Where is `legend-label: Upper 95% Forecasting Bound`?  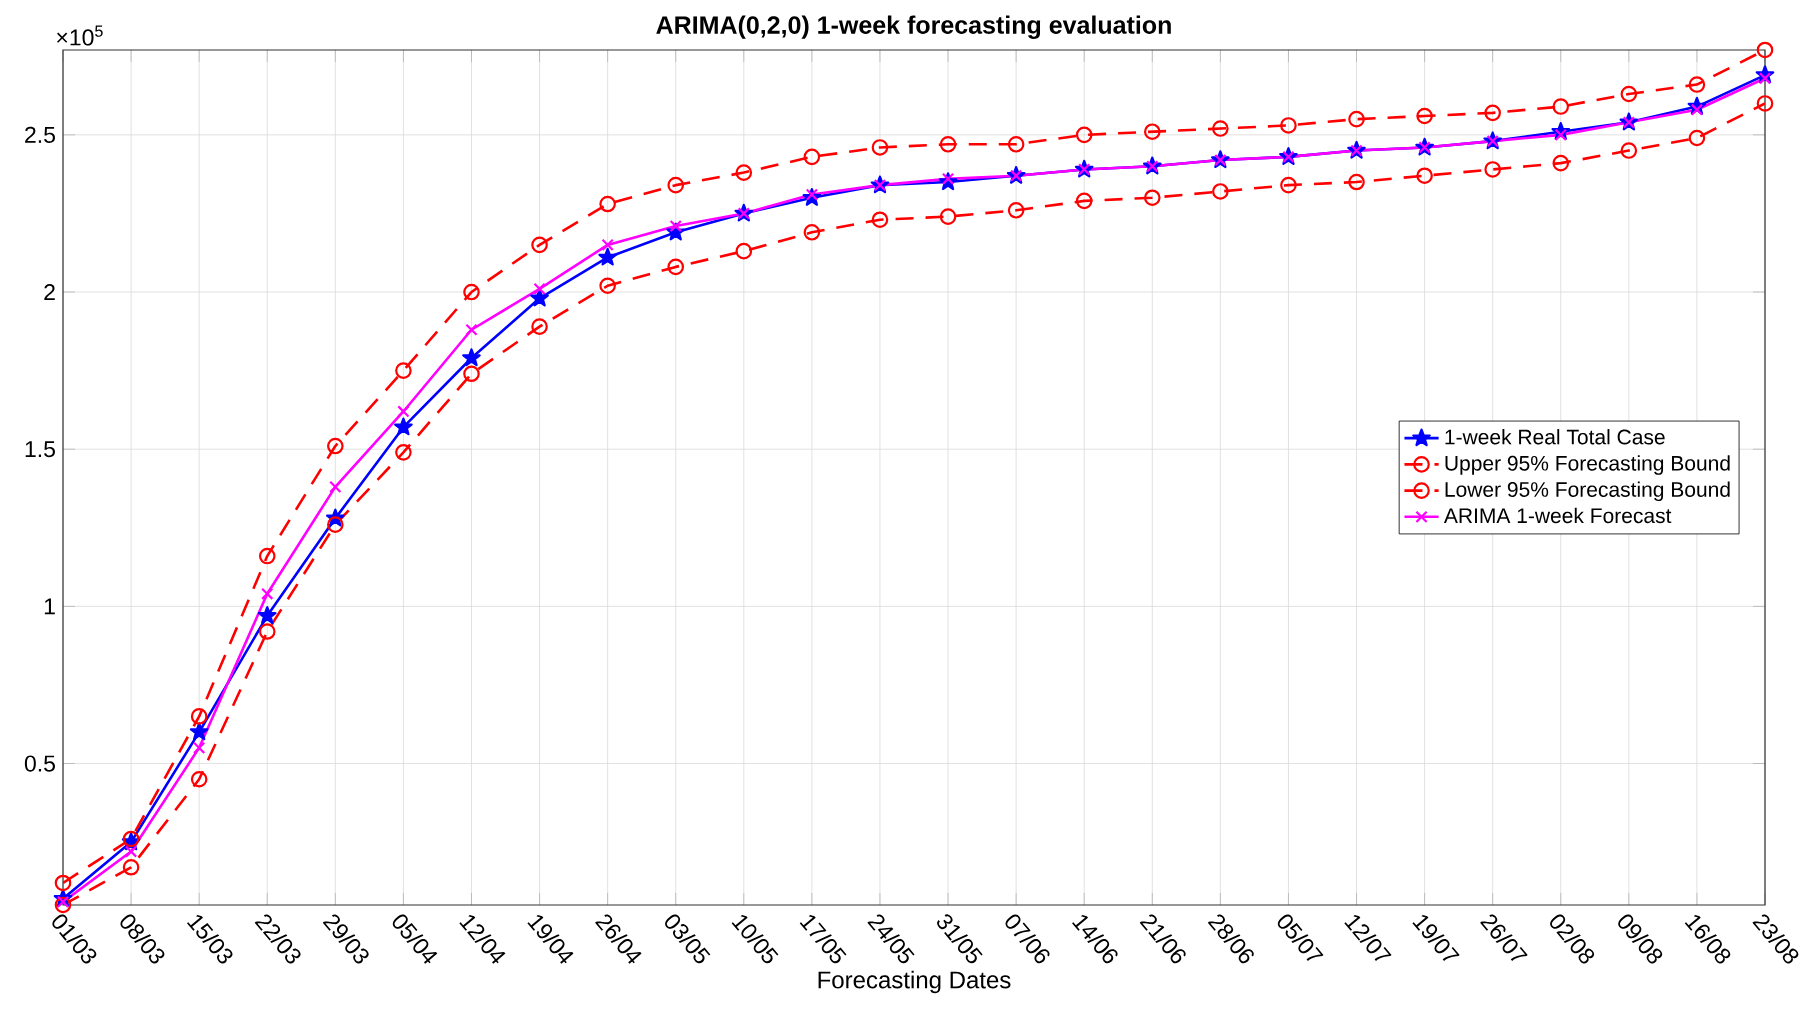
legend-label: Upper 95% Forecasting Bound is located at coordinates (1587, 465).